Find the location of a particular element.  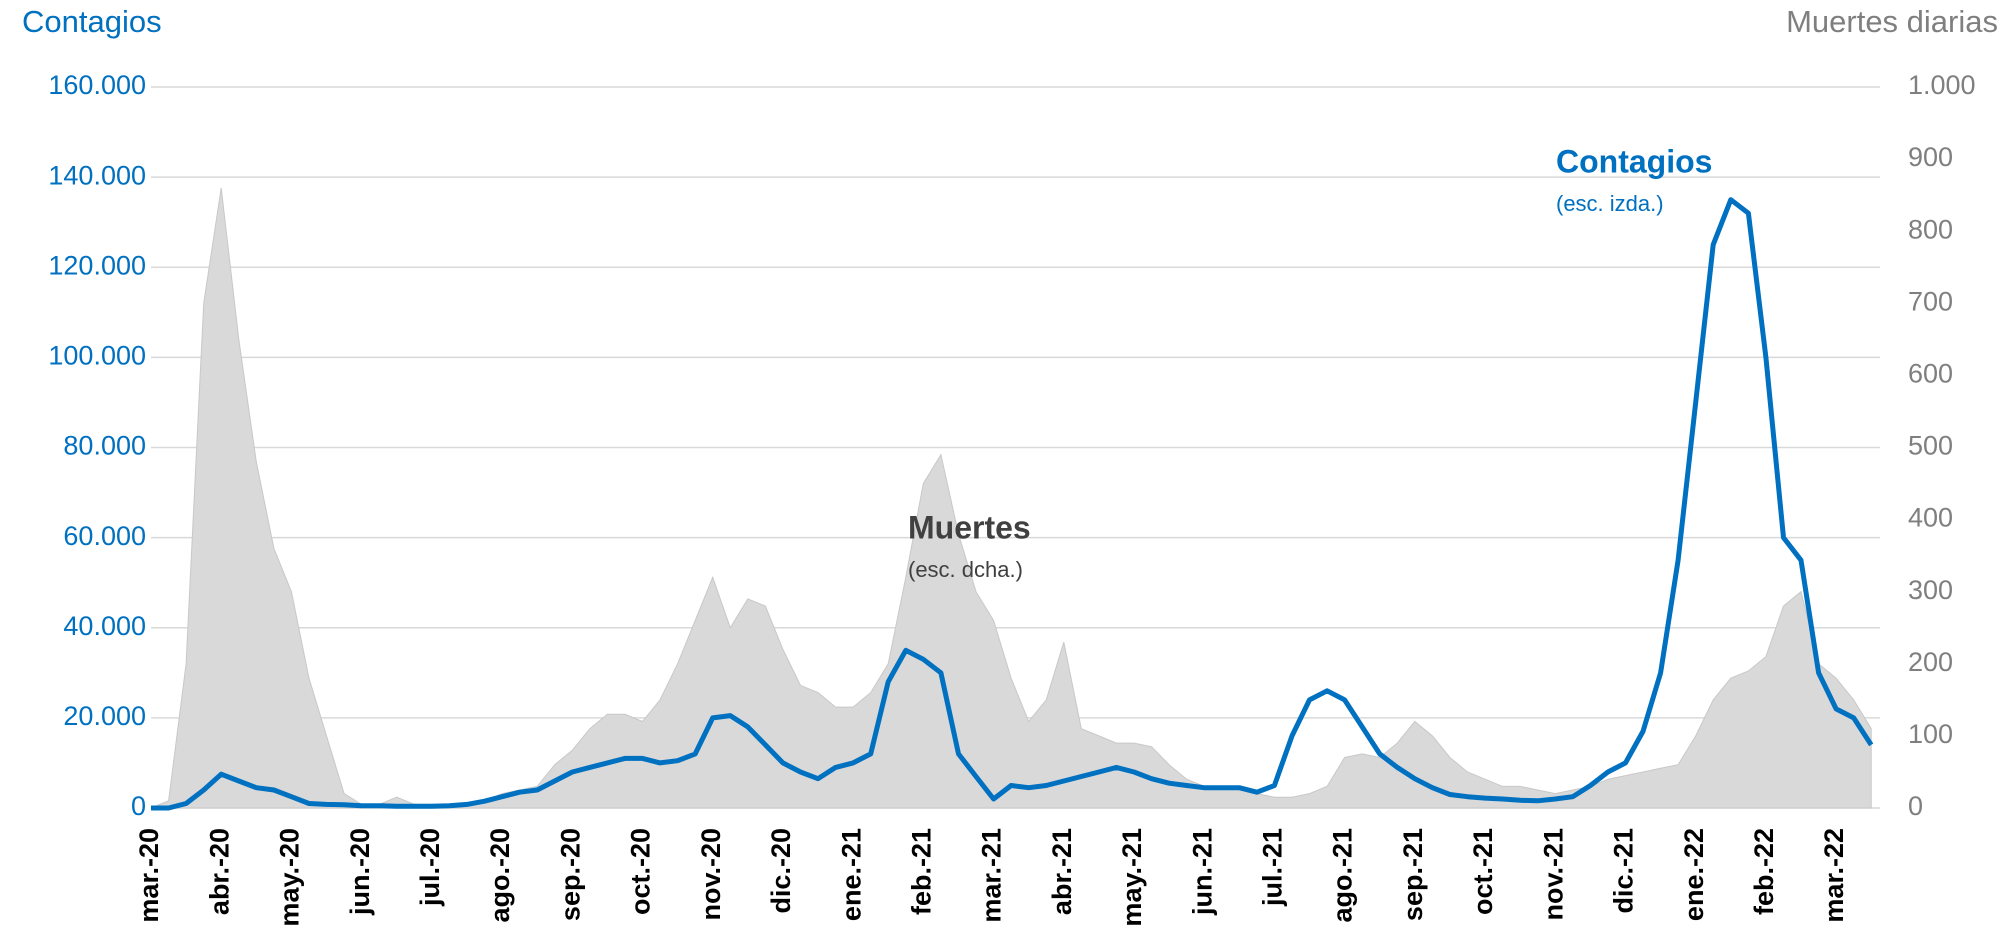

y2-tick-label: 800 is located at coordinates (1930, 229).